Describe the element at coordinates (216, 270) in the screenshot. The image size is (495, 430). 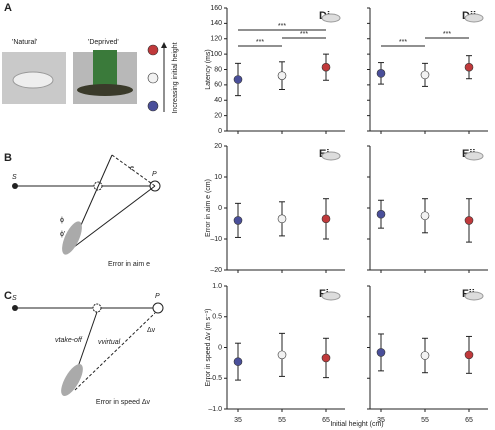
I see `y-tick-label: –20` at that location.